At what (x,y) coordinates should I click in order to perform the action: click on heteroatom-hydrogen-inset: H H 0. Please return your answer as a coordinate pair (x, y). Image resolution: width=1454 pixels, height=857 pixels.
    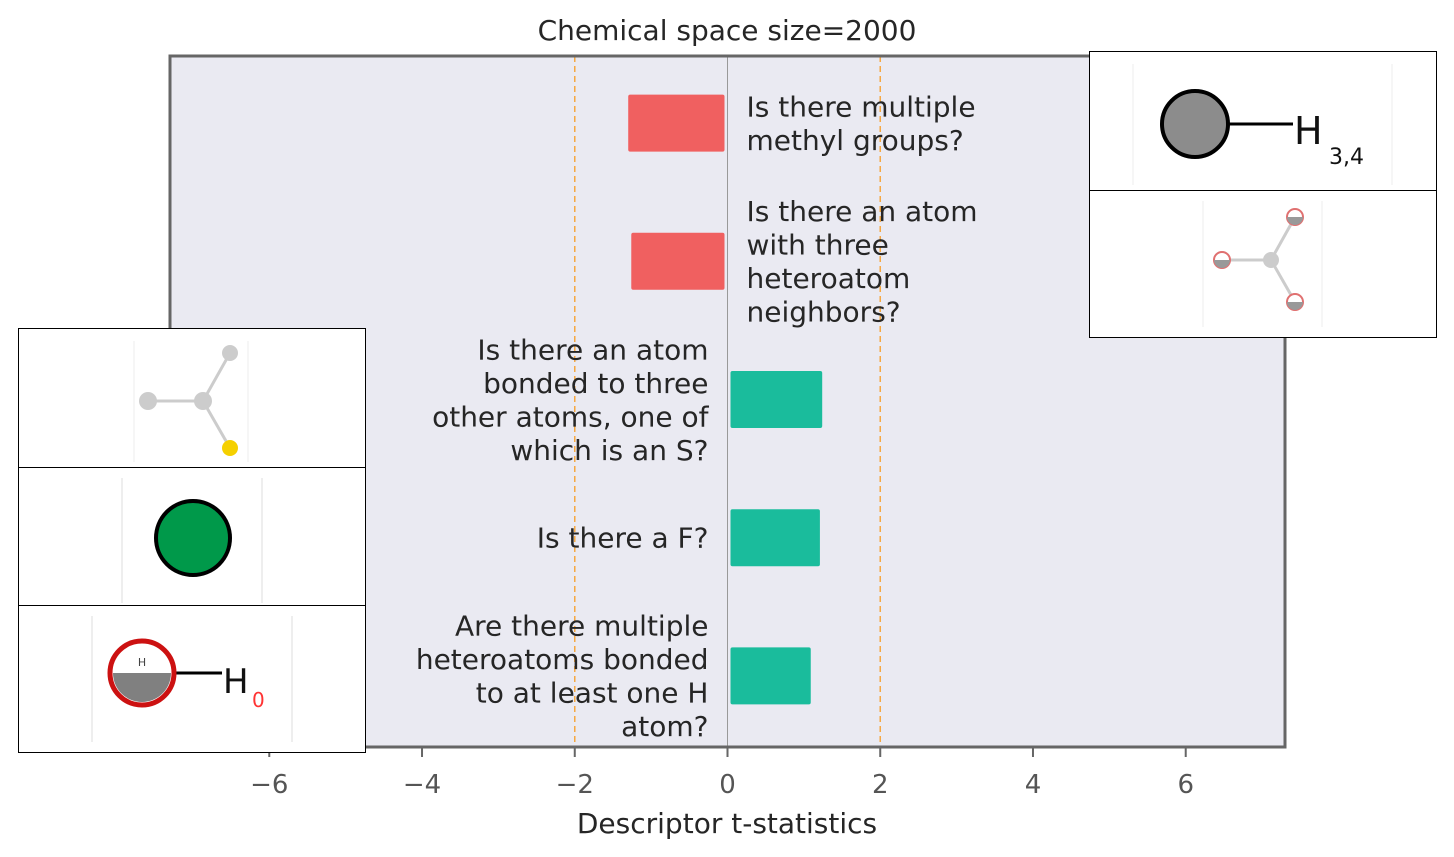
    Looking at the image, I should click on (192, 679).